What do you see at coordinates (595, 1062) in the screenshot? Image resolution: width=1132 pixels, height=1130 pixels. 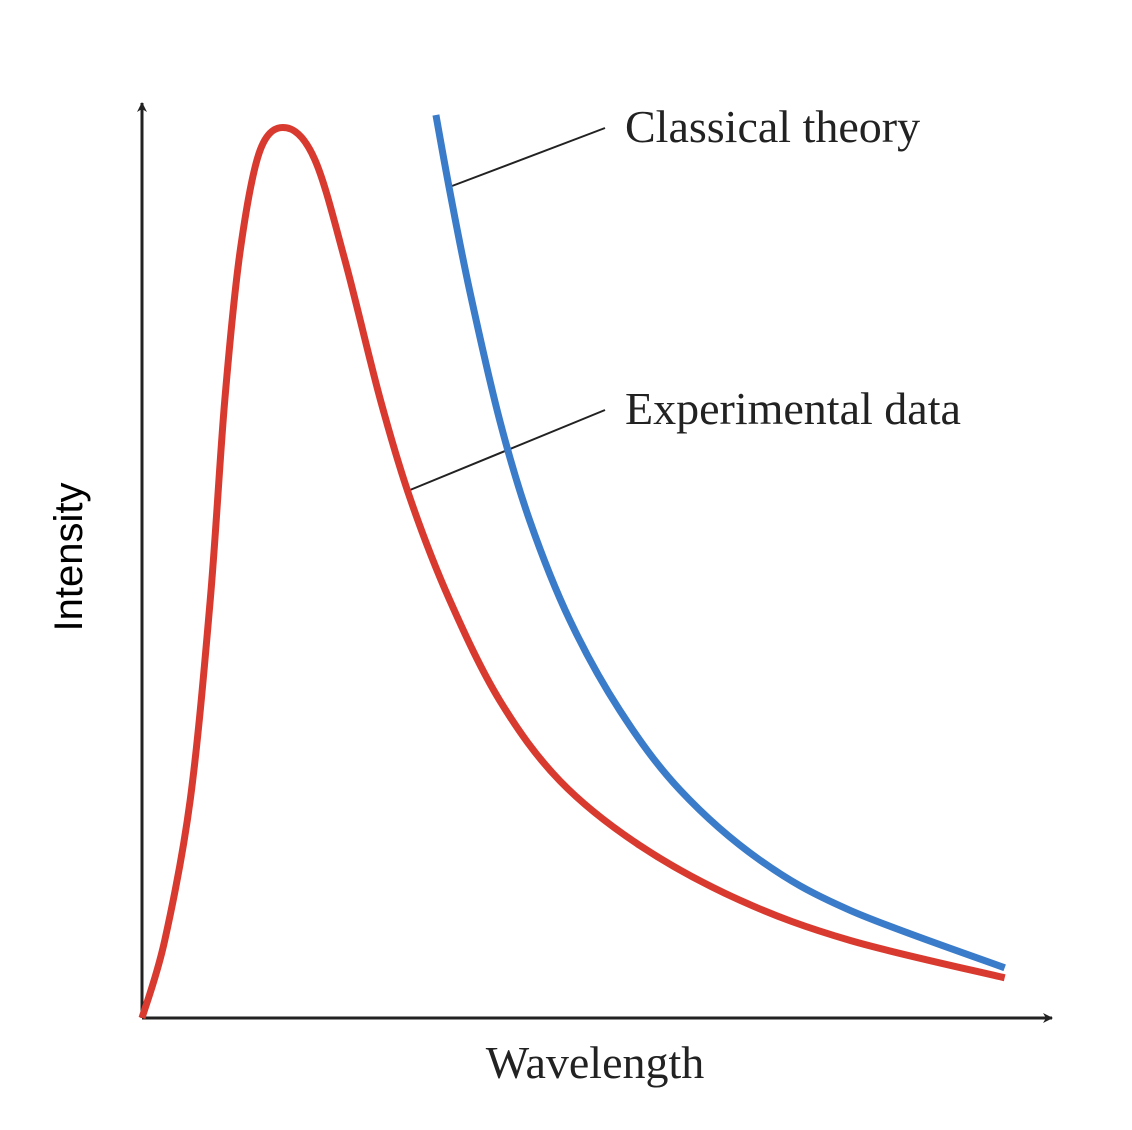 I see `x-axis-label: Wavelength` at bounding box center [595, 1062].